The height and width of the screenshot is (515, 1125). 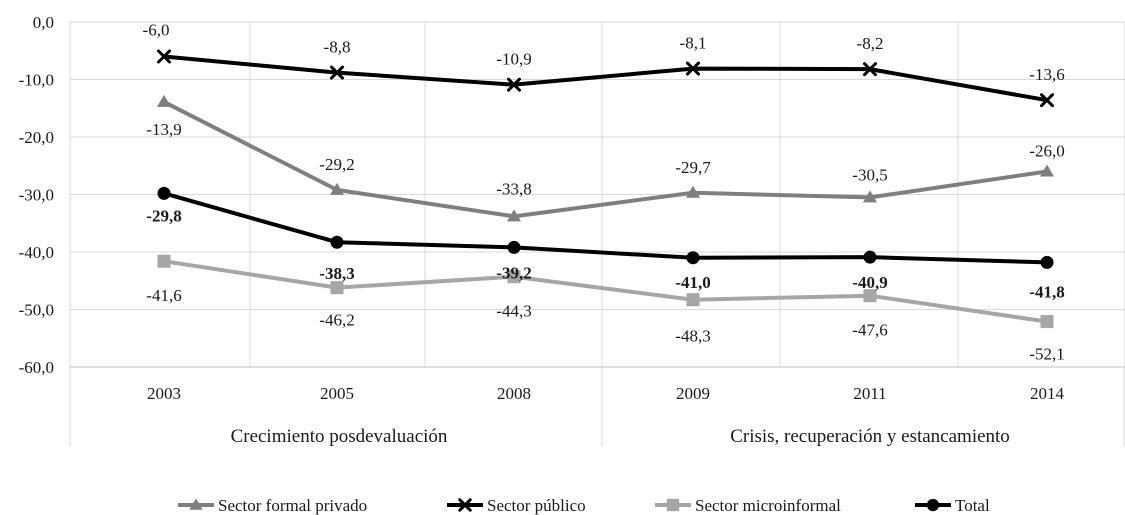 I want to click on y-tick-label: -30,0, so click(x=36, y=195).